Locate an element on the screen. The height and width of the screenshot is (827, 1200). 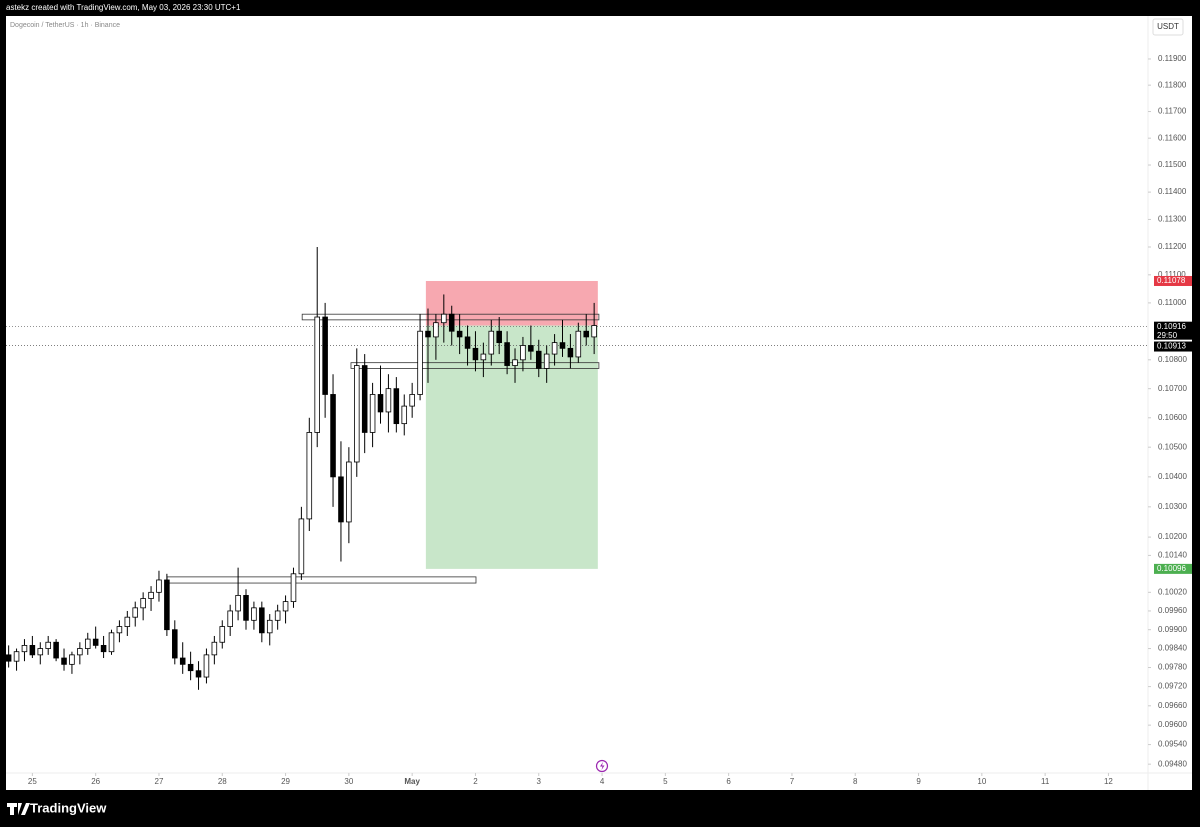
y-tick-label: 0.10300 is located at coordinates (1172, 506).